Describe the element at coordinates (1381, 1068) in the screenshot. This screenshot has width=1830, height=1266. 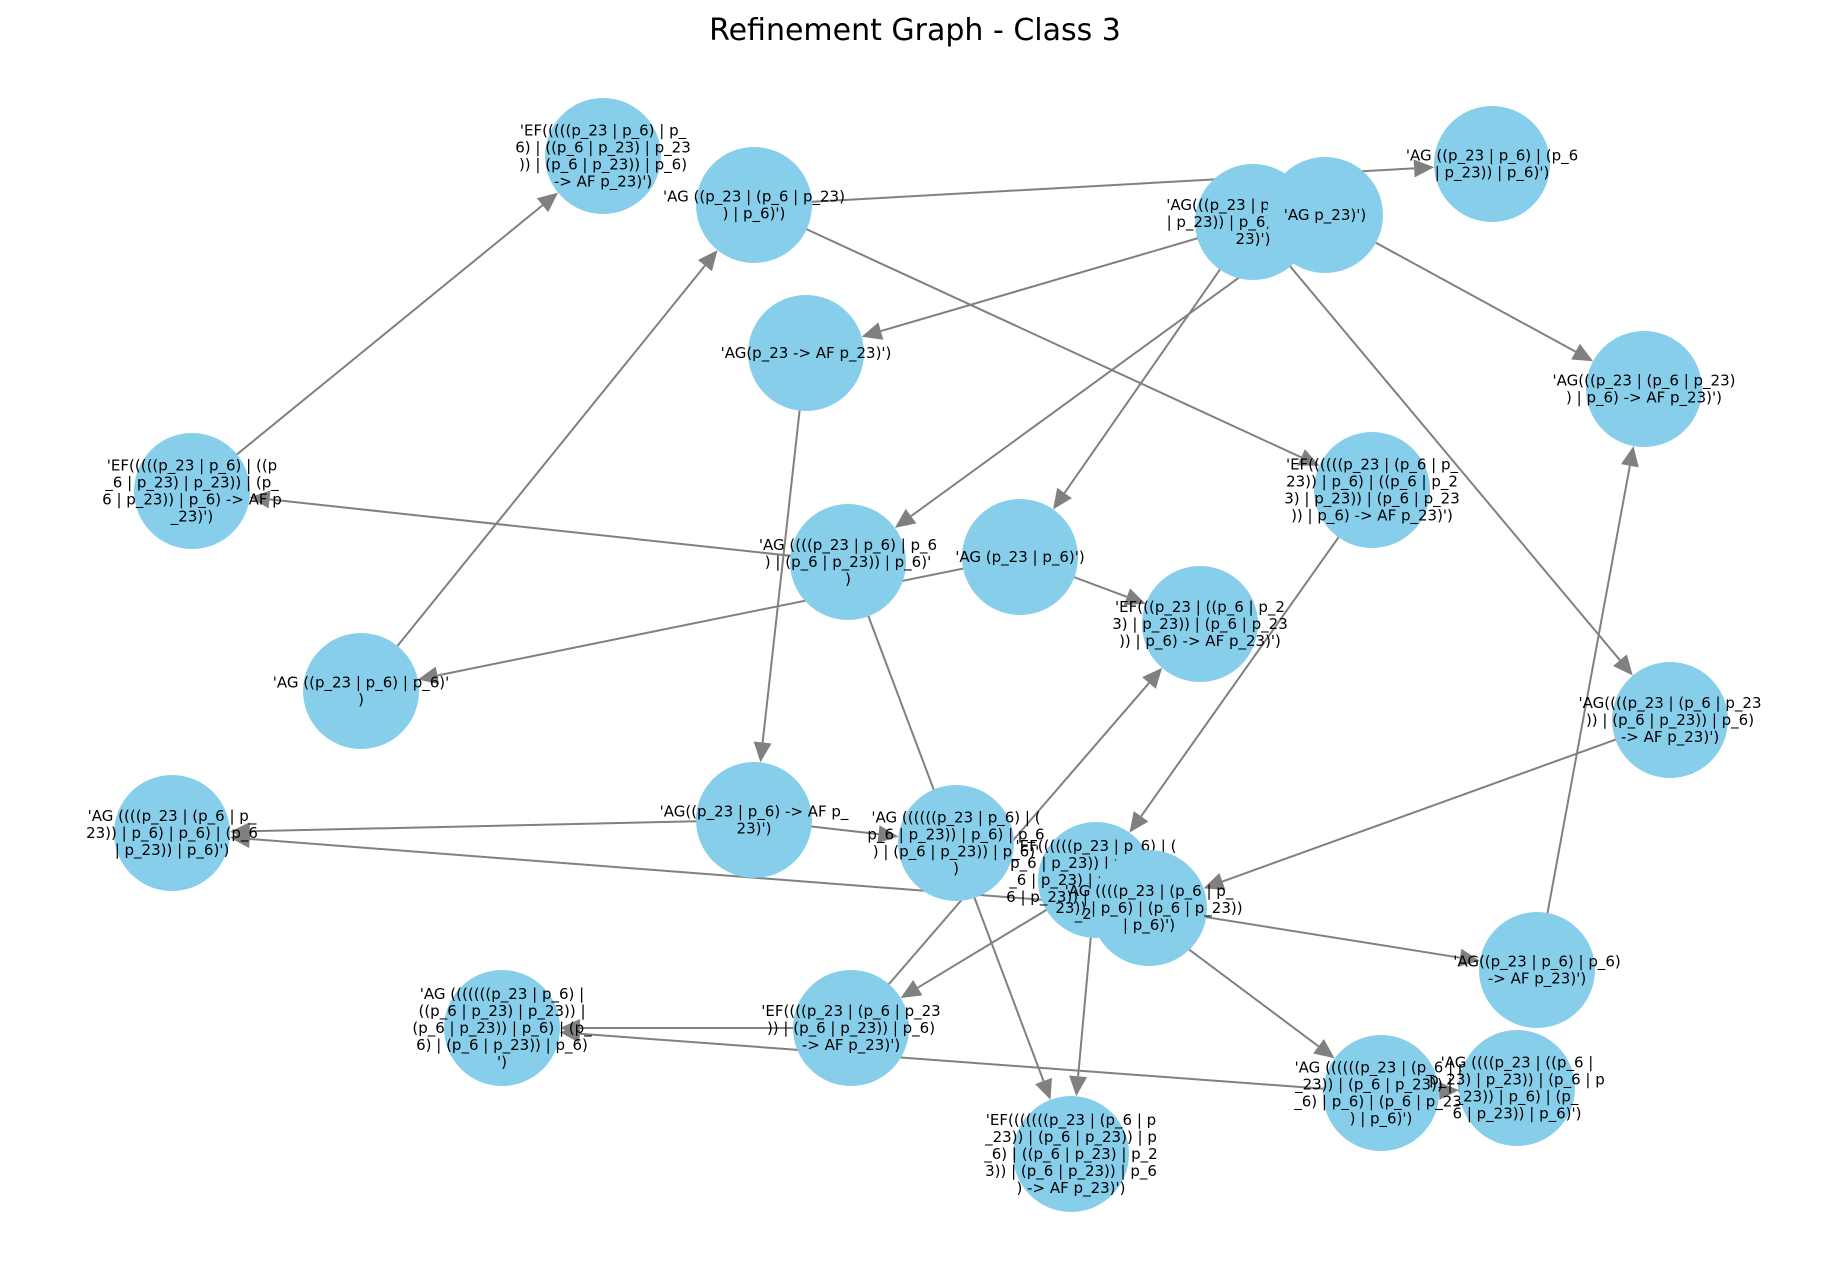
I see `node-label-line: 'AG ((((((p_23 | (p_6 | p` at that location.